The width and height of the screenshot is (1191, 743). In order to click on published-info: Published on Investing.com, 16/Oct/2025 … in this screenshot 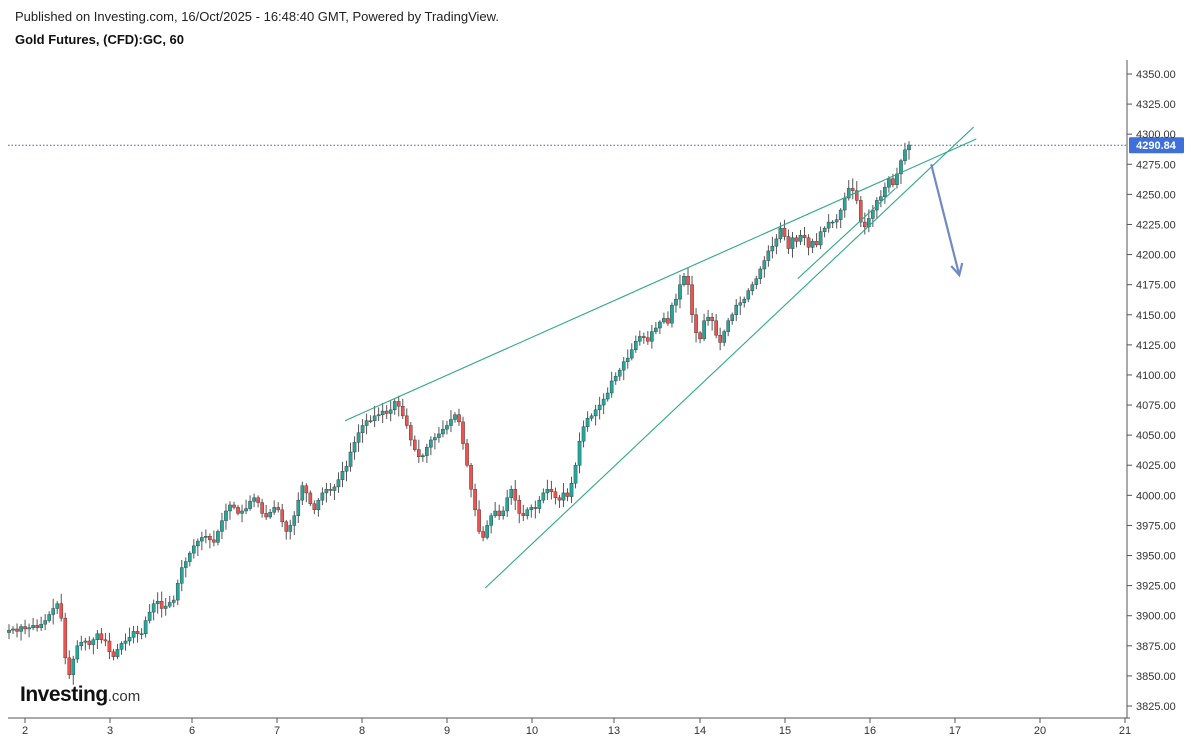, I will do `click(257, 16)`.